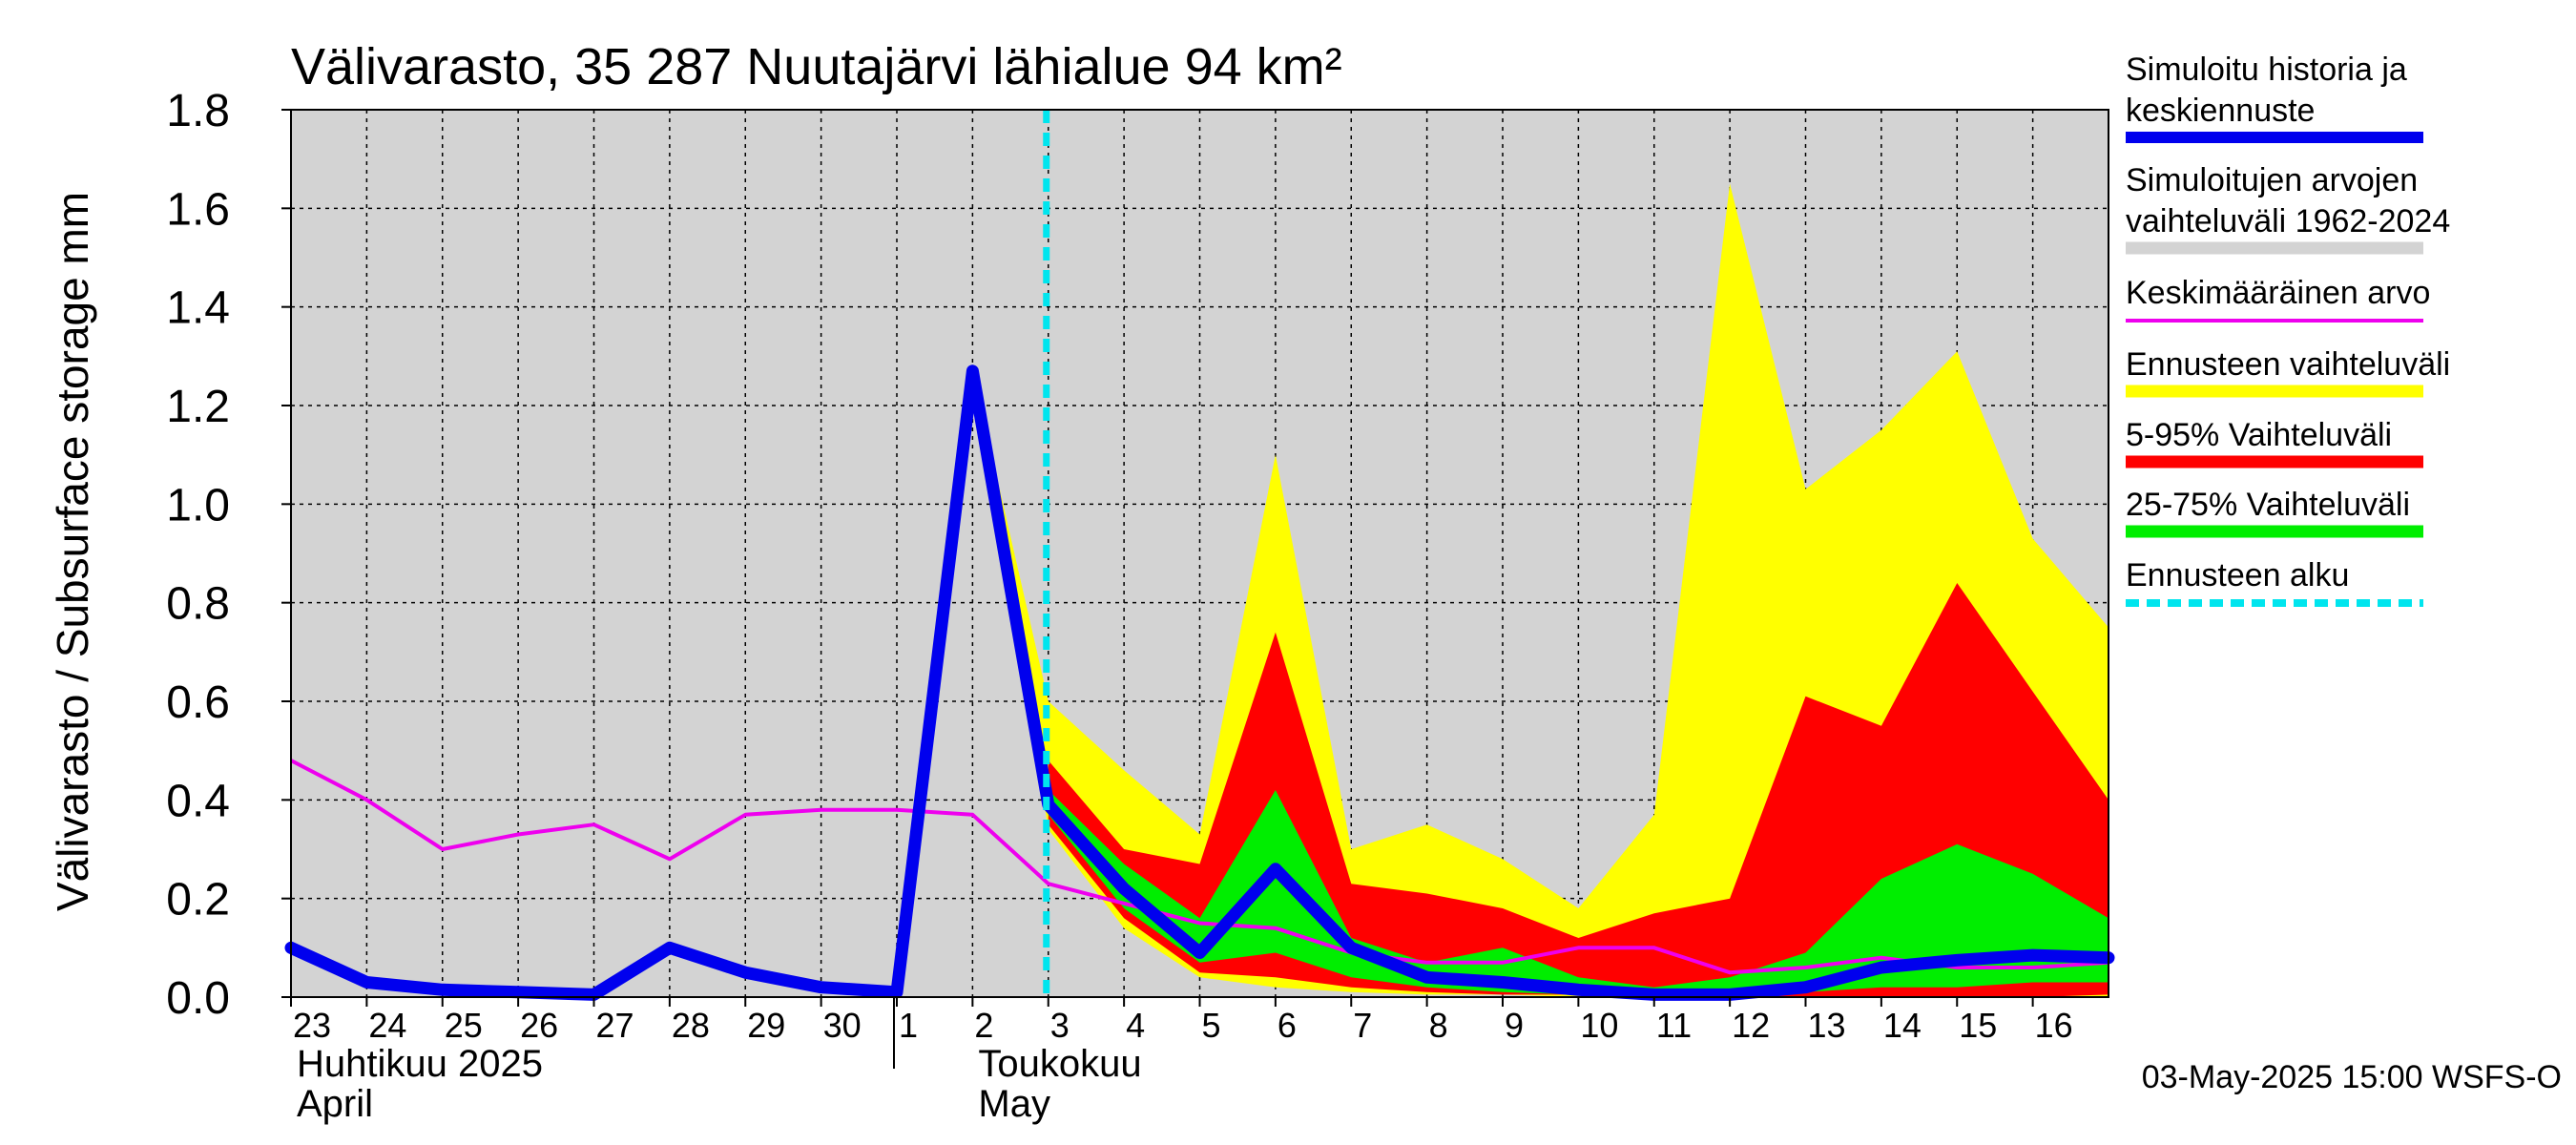 This screenshot has width=2576, height=1145. I want to click on x-tick-label: 25, so click(464, 1025).